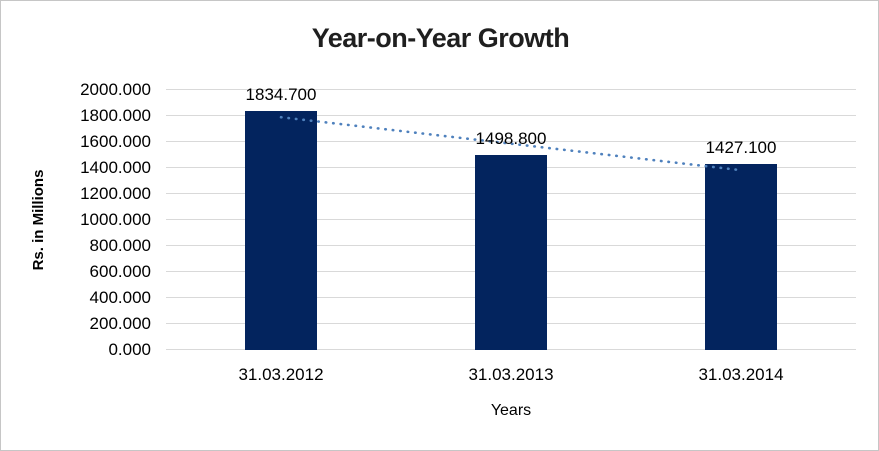 This screenshot has width=879, height=451. Describe the element at coordinates (129, 349) in the screenshot. I see `y-tick-label: 0.000` at that location.